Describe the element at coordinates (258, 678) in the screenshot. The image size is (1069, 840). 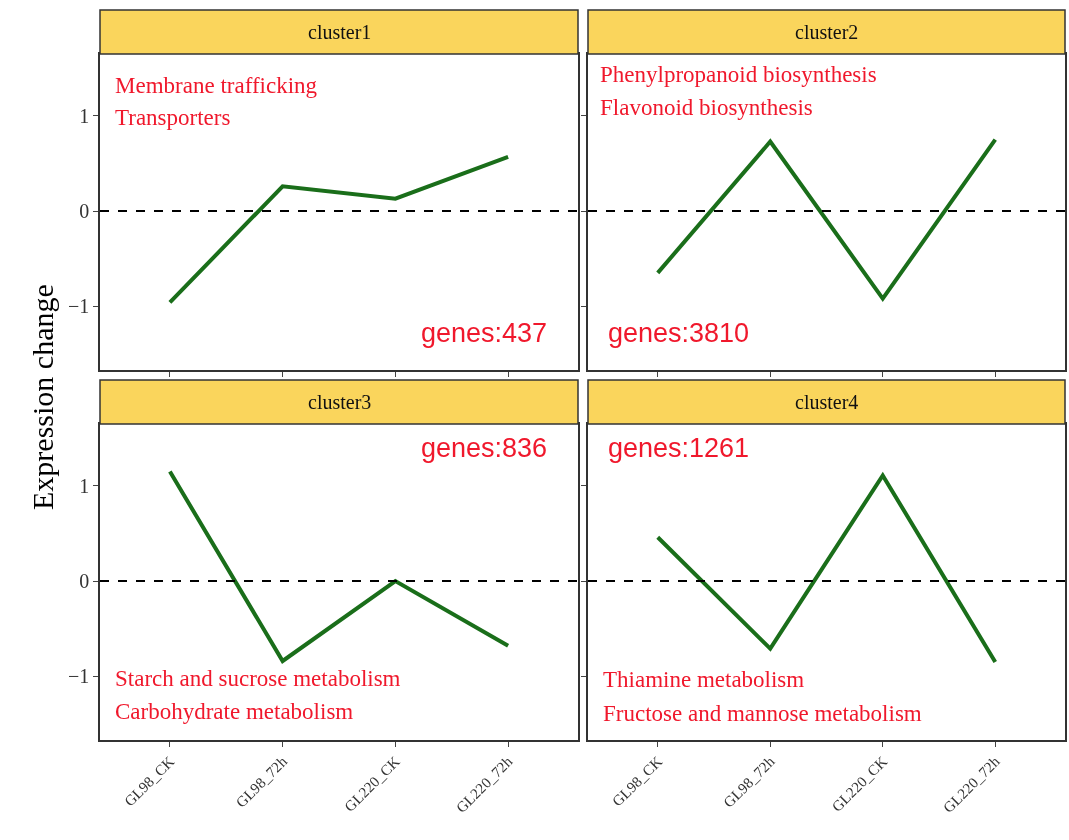
I see `annotation: Starch and sucrose metabolism` at that location.